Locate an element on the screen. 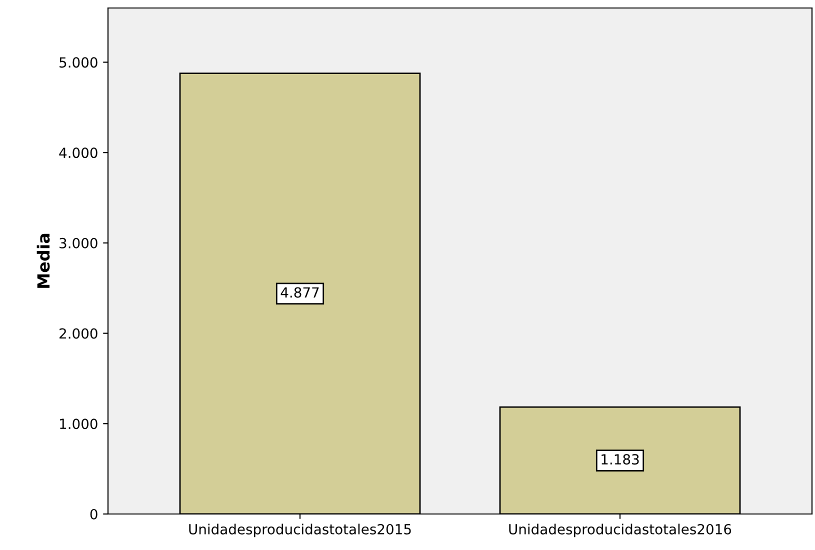 The width and height of the screenshot is (815, 550). x-tick-label: Unidadesproducidastotales2015 is located at coordinates (300, 531).